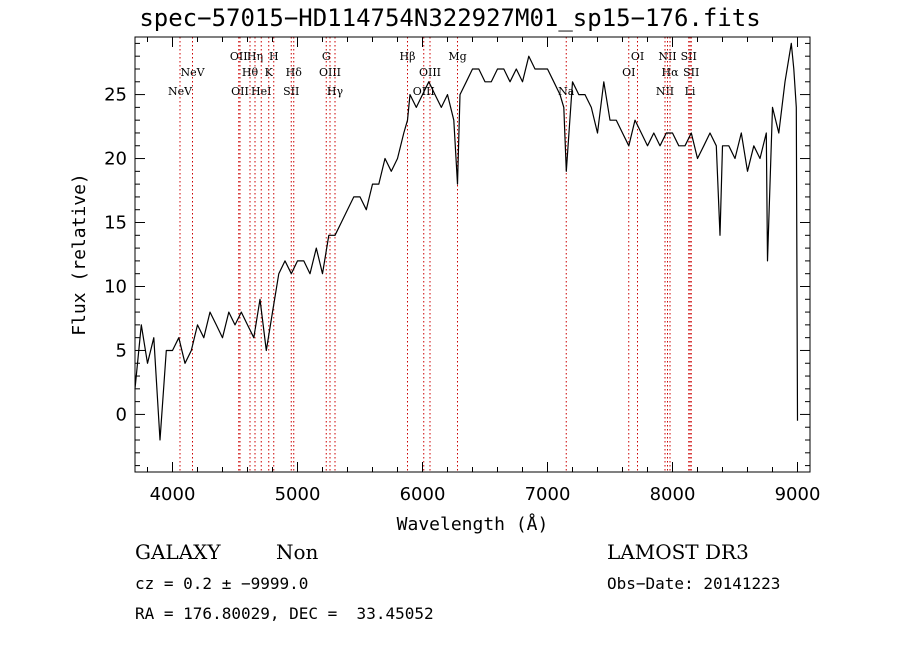 The image size is (900, 649). I want to click on line-marker-label: Hβ, so click(408, 56).